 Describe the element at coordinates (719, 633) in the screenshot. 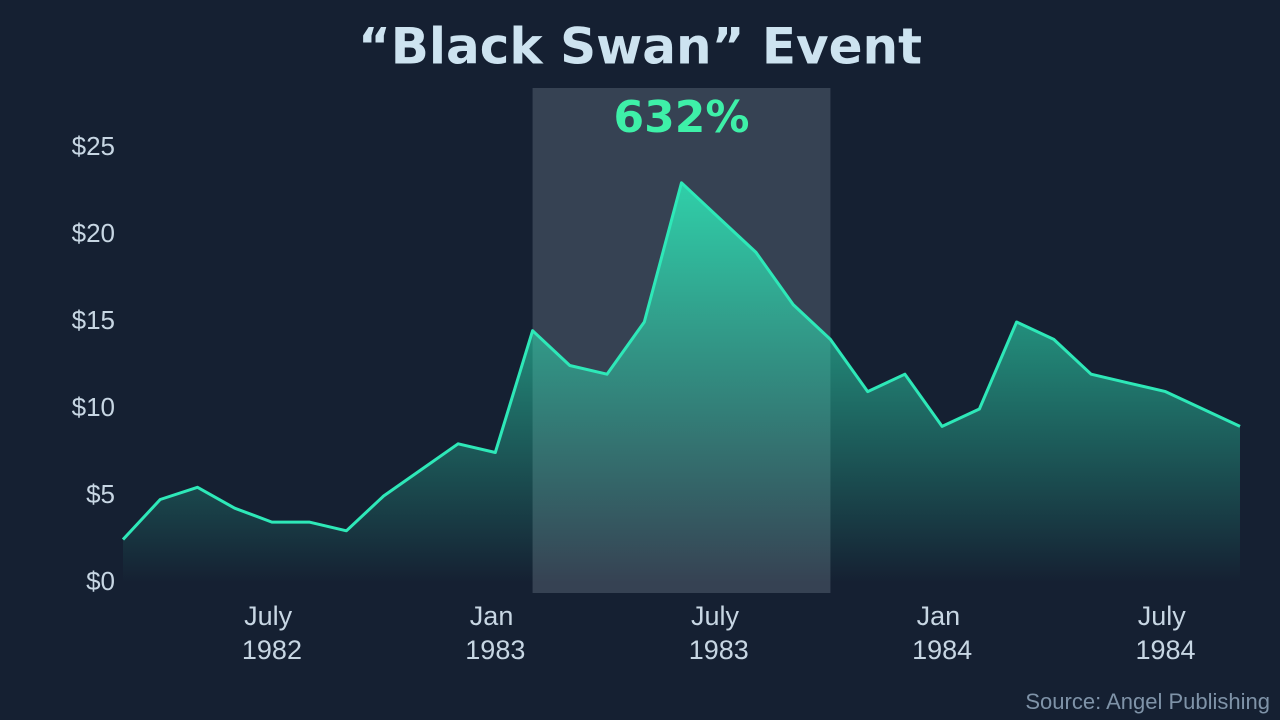

I see `x-tick-label: July 1983` at that location.